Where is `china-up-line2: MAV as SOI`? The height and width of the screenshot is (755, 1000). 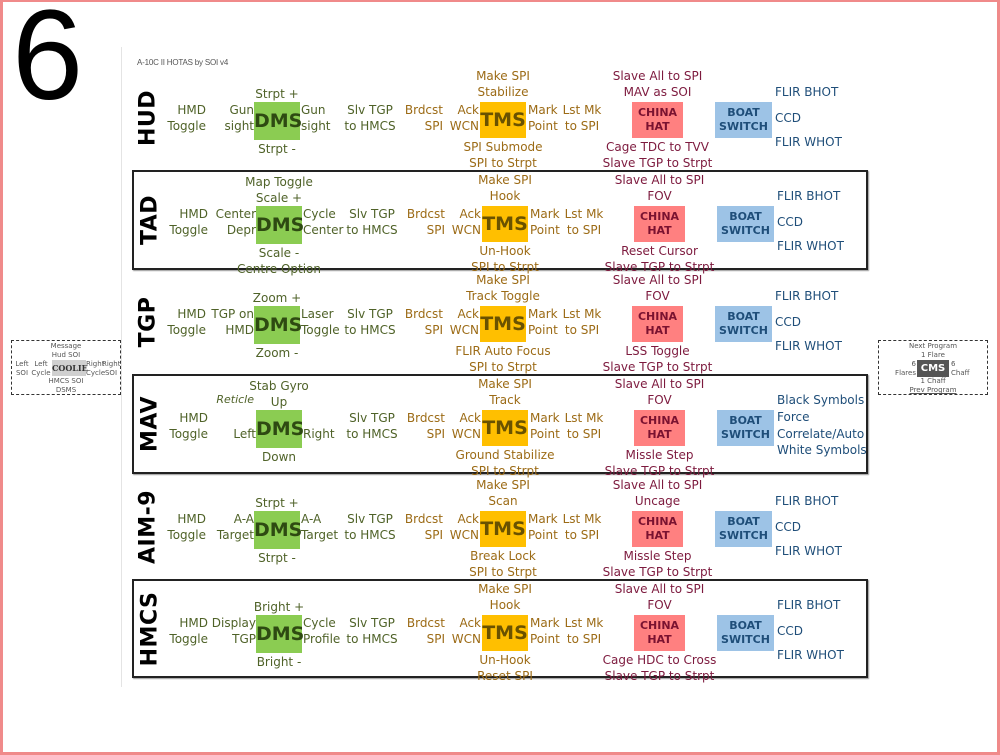 china-up-line2: MAV as SOI is located at coordinates (657, 92).